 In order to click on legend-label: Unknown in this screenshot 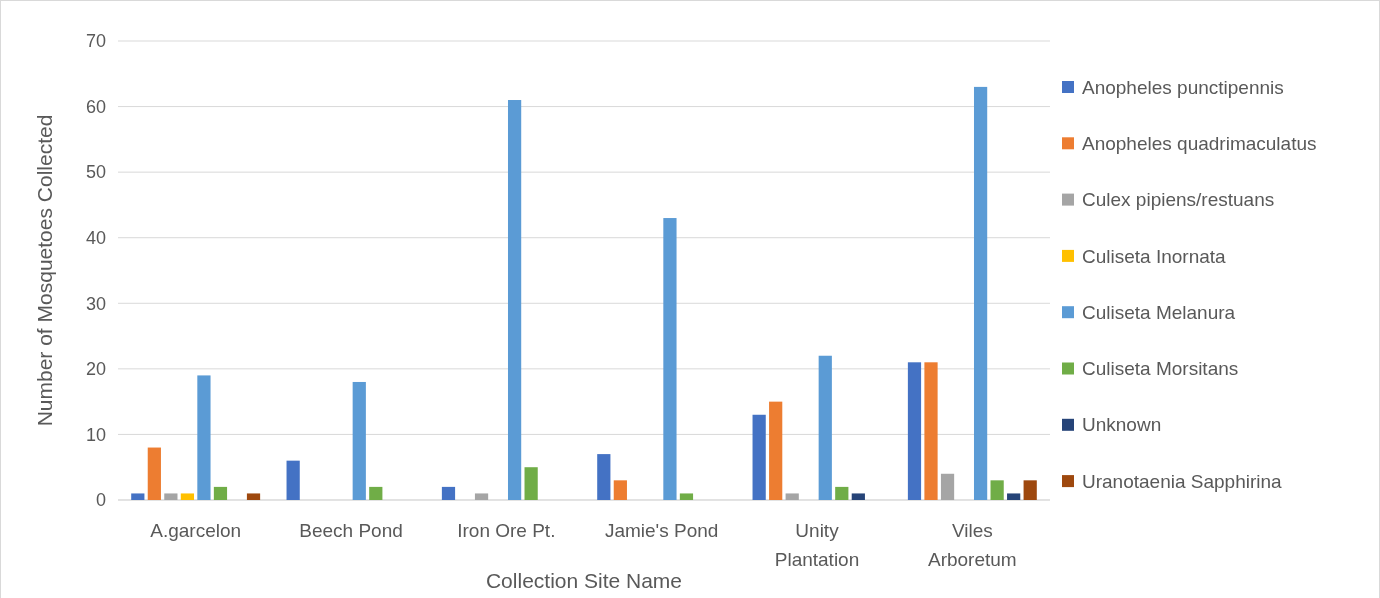, I will do `click(1122, 425)`.